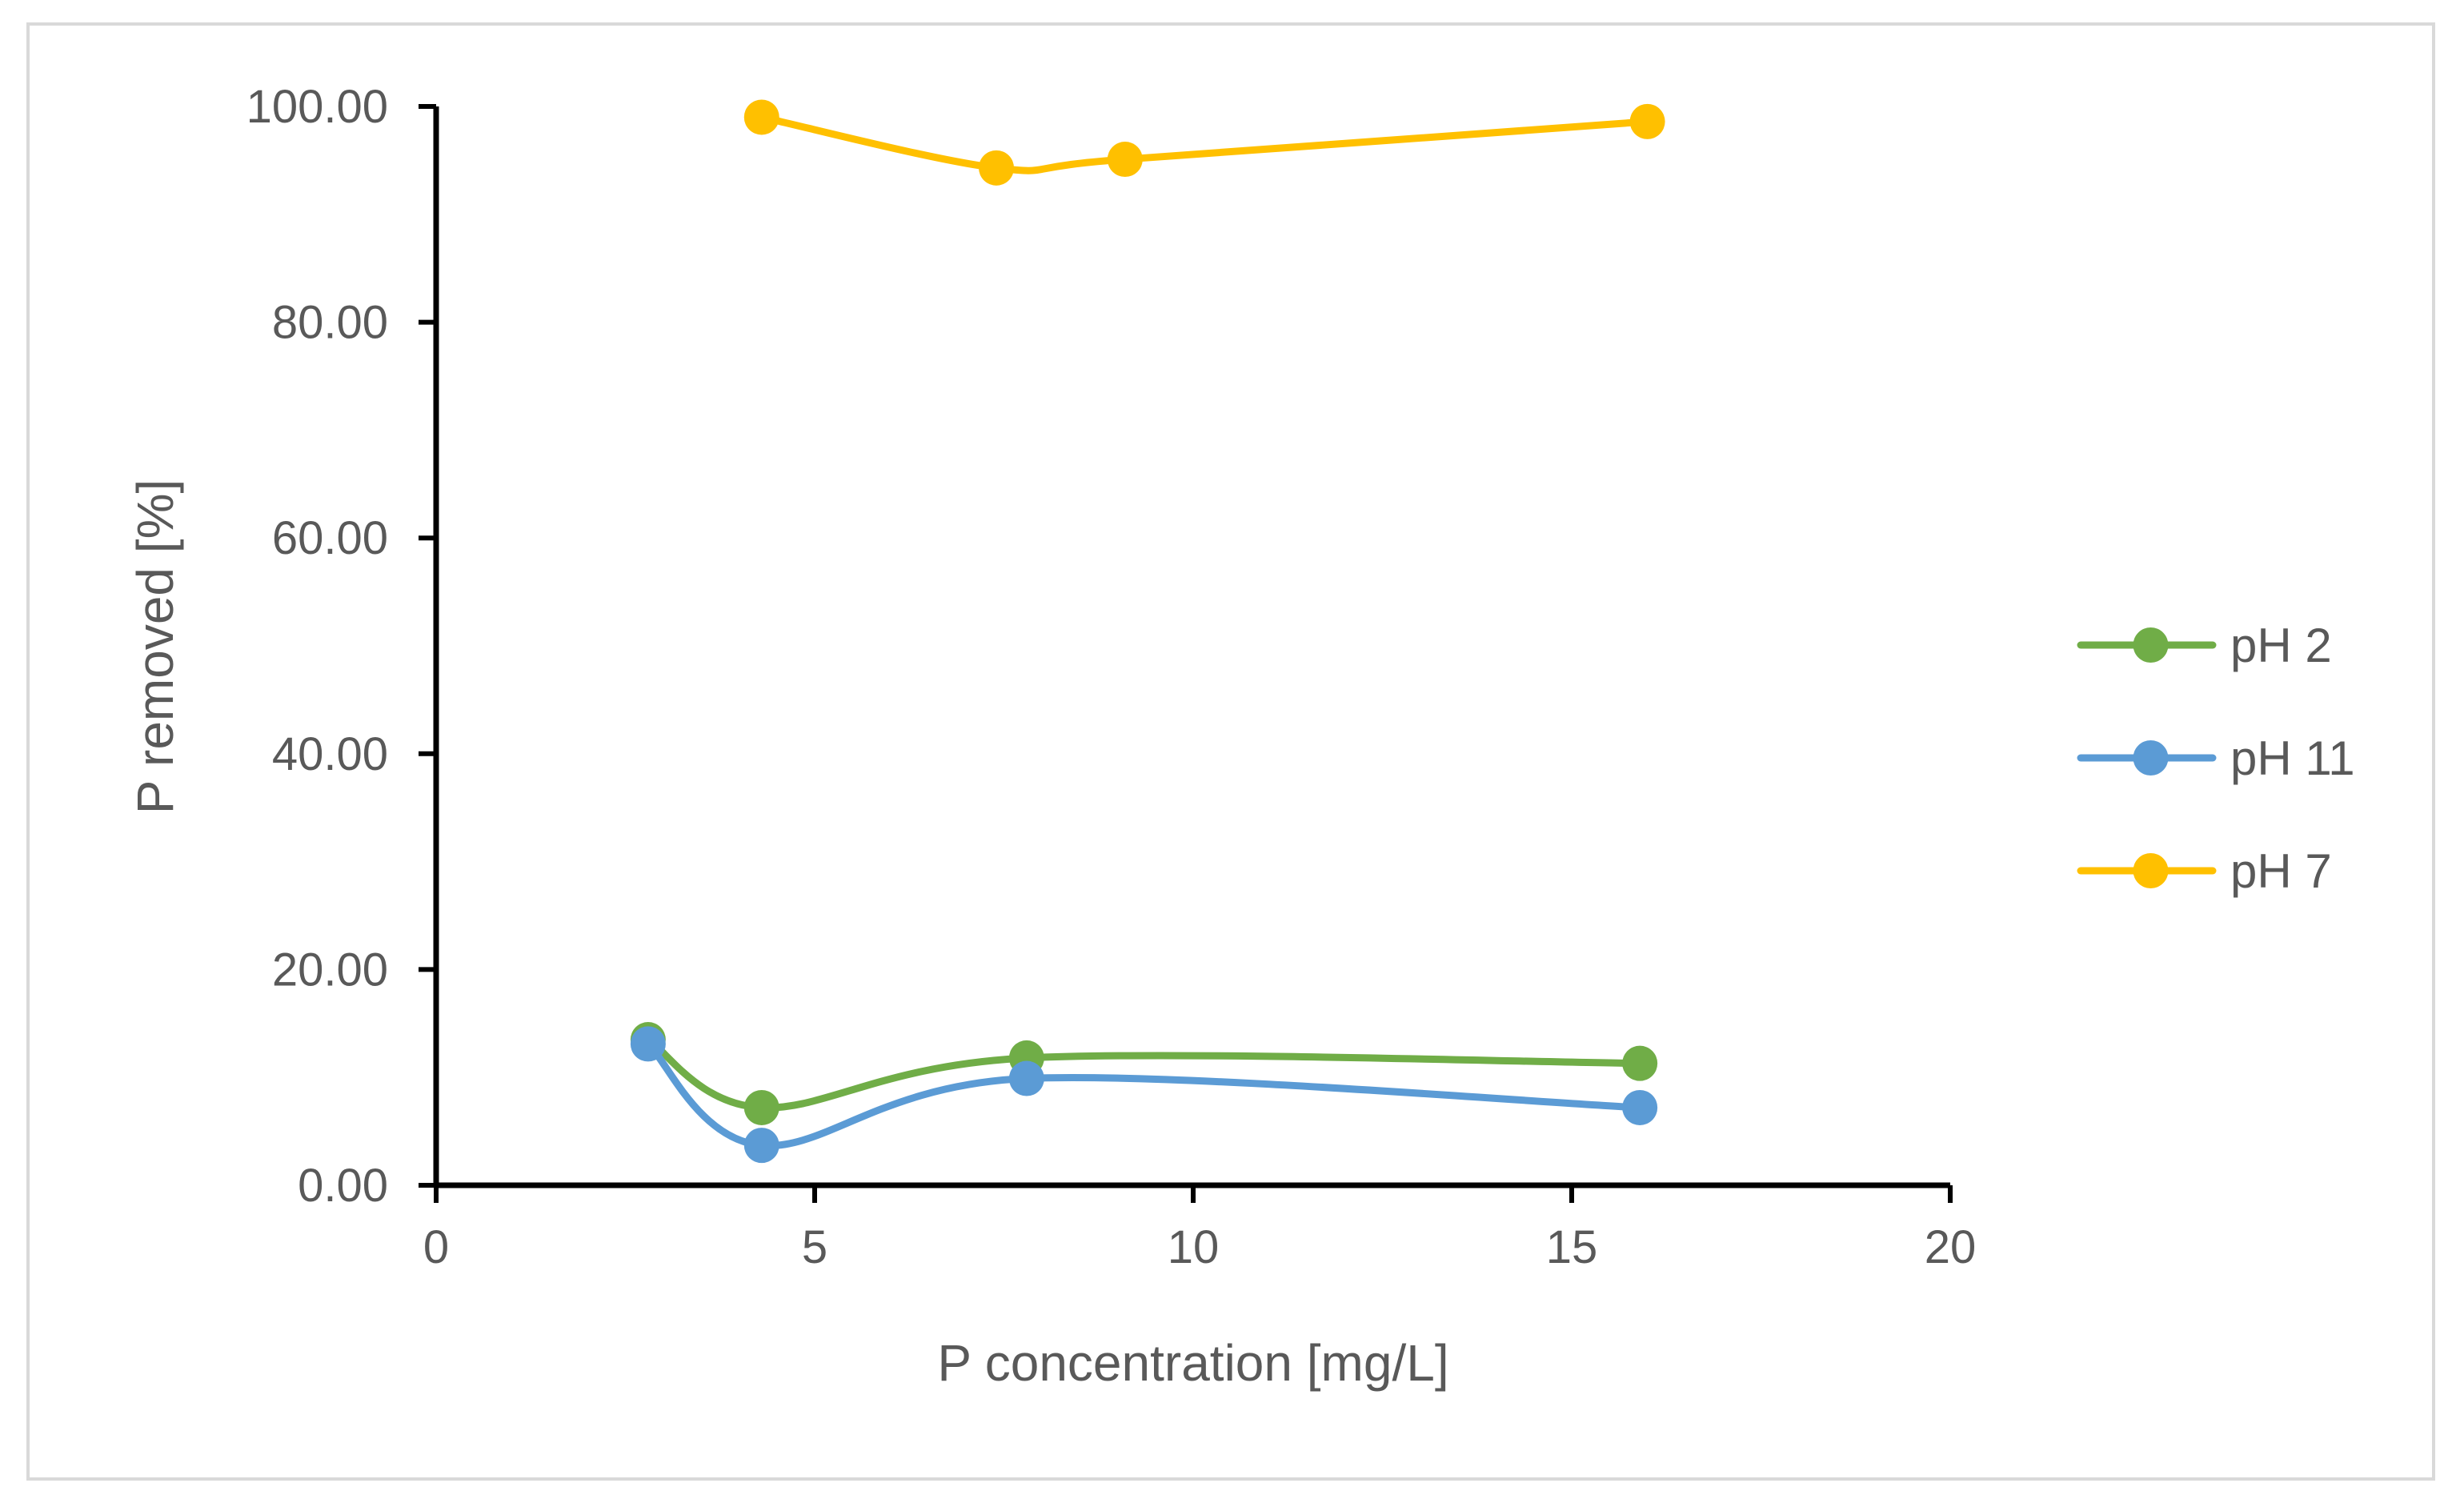 The width and height of the screenshot is (2464, 1507). I want to click on legend-label: pH 11, so click(2293, 758).